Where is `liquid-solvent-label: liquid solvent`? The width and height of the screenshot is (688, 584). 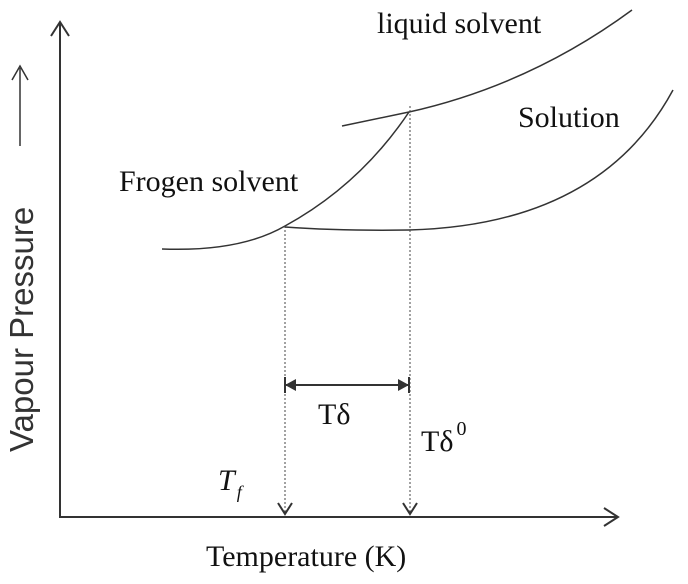 liquid-solvent-label: liquid solvent is located at coordinates (459, 23).